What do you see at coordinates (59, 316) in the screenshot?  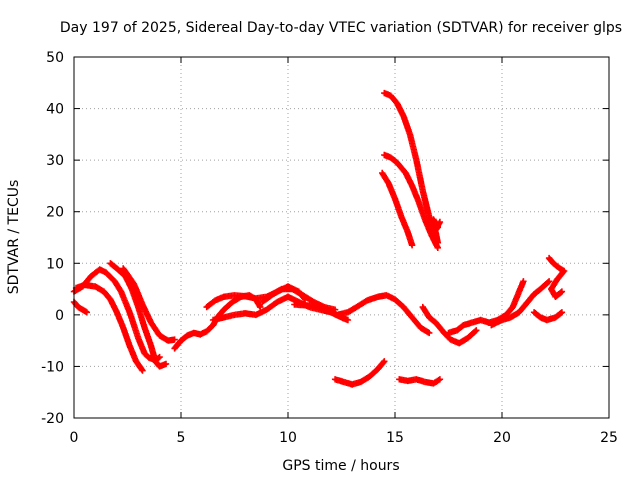 I see `y-tick-label: 0` at bounding box center [59, 316].